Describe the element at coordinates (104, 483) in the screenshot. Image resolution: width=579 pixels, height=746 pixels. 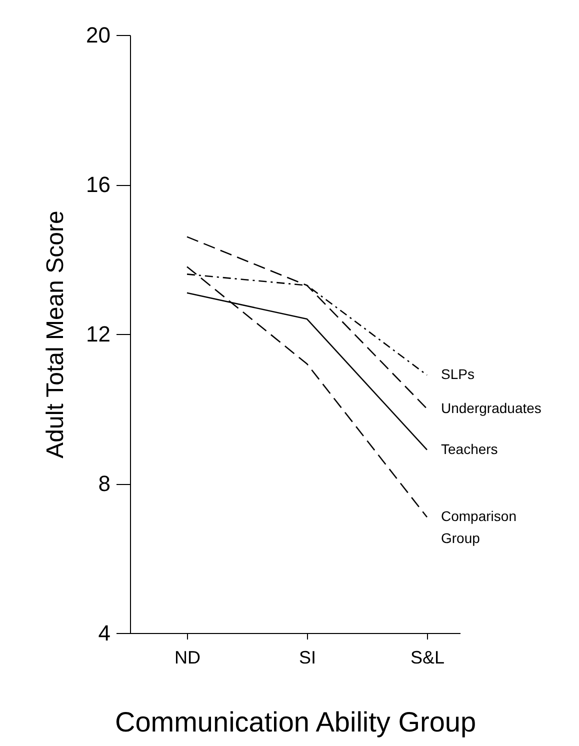
I see `y-tick-label: 8` at that location.